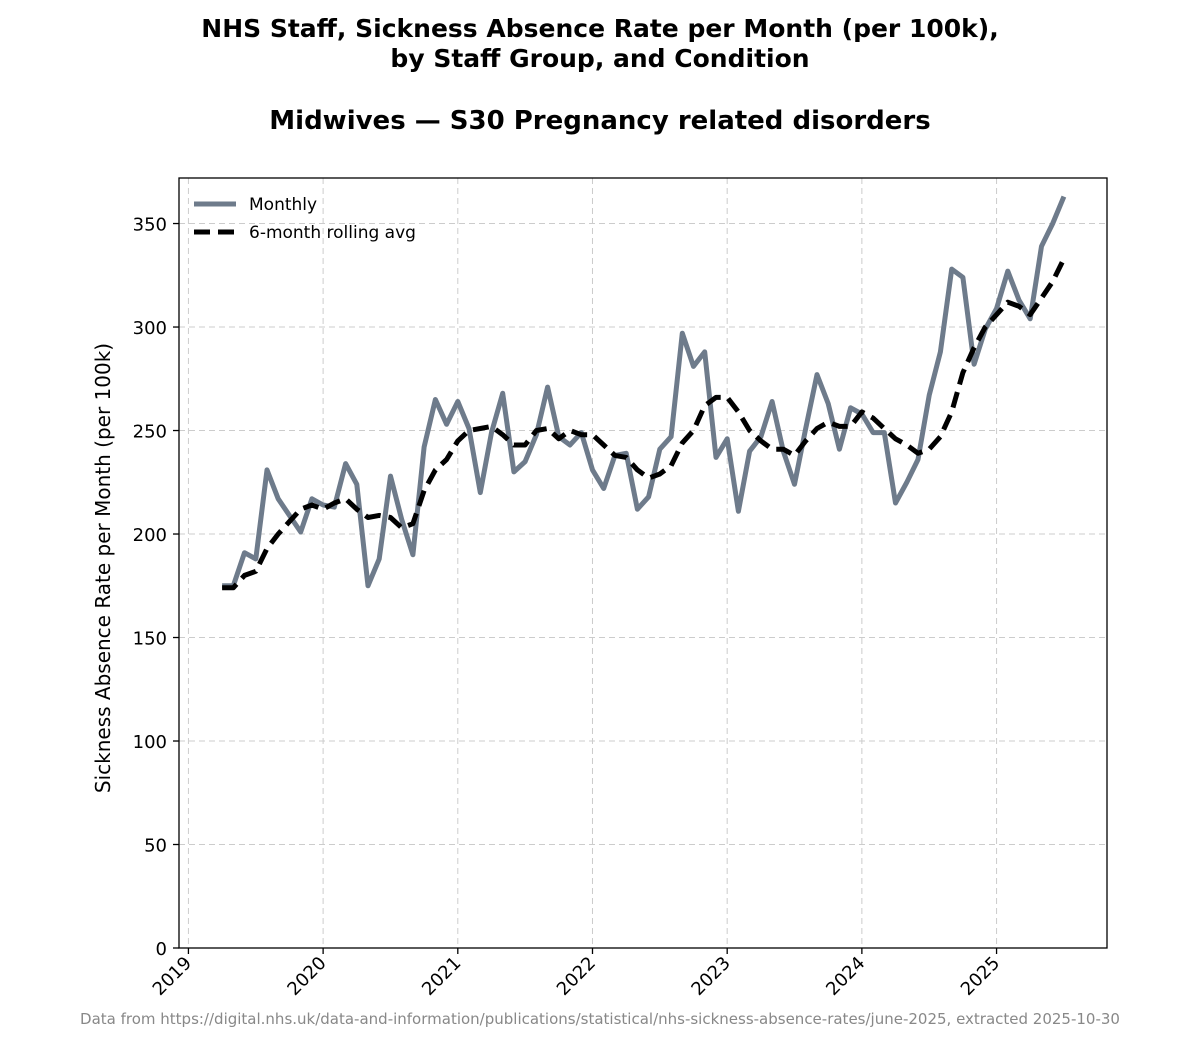  Describe the element at coordinates (332, 233) in the screenshot. I see `legend-rolling-label: 6-month rolling avg` at that location.